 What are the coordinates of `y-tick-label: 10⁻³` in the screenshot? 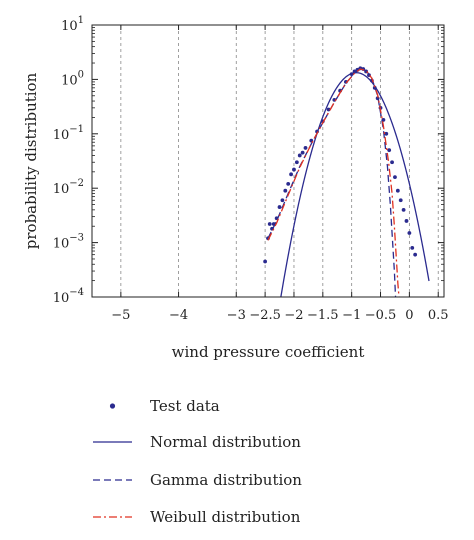 It's located at (68, 242).